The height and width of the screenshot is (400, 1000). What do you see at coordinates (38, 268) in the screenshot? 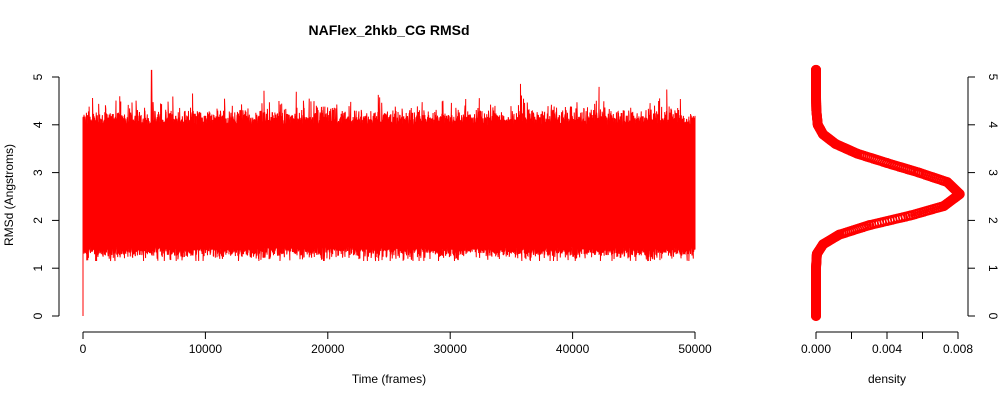
I see `y-tick-label: 1` at bounding box center [38, 268].